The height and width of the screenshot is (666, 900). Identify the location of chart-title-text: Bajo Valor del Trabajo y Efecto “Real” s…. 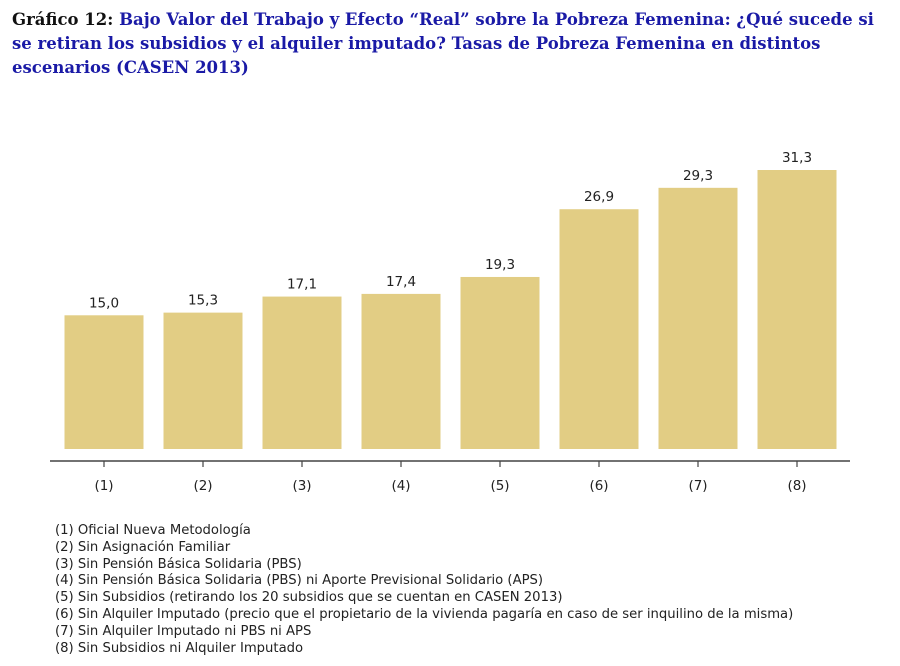
(443, 43).